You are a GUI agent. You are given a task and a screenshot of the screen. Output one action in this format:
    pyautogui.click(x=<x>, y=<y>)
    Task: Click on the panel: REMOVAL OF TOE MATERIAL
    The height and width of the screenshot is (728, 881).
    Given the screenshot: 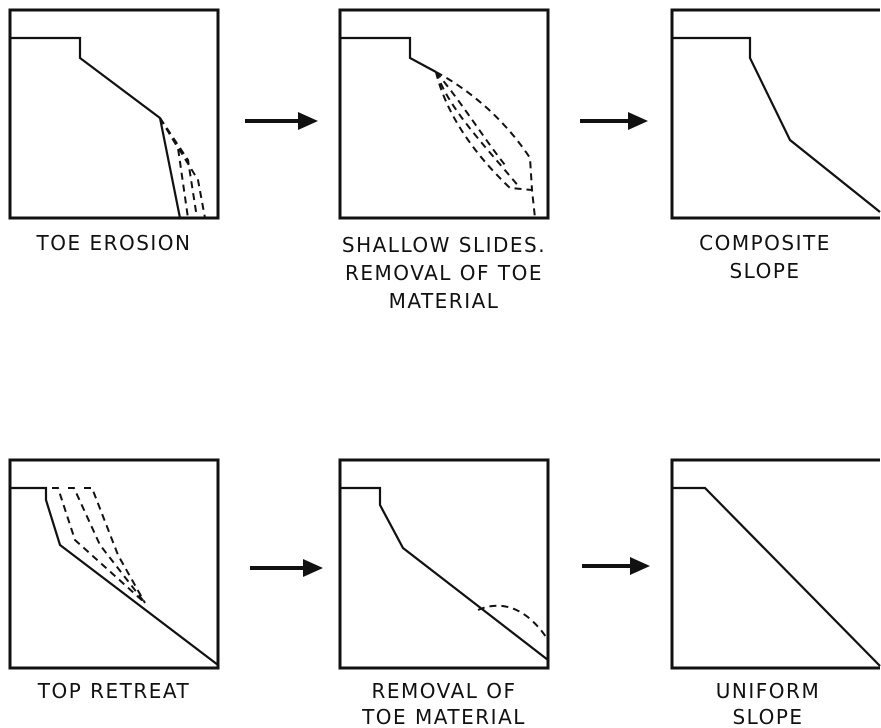 What is the action you would take?
    pyautogui.click(x=444, y=593)
    